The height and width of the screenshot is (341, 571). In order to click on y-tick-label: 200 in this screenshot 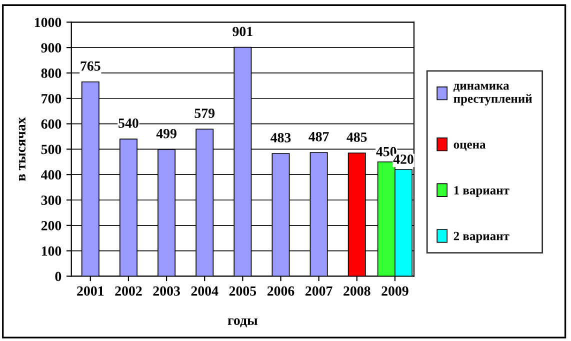, I will do `click(51, 225)`.